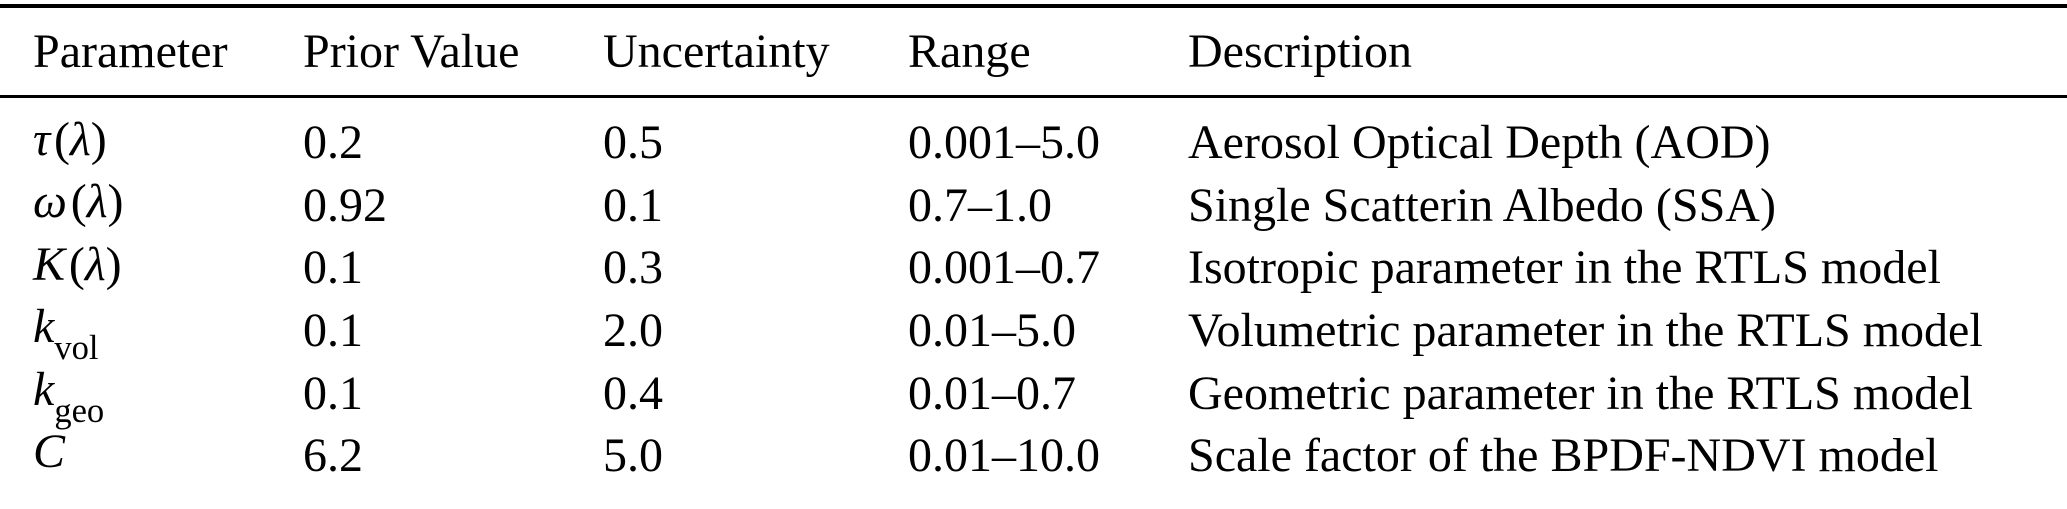 The height and width of the screenshot is (509, 2067). Describe the element at coordinates (151, 466) in the screenshot. I see `parameter-cell: C` at that location.